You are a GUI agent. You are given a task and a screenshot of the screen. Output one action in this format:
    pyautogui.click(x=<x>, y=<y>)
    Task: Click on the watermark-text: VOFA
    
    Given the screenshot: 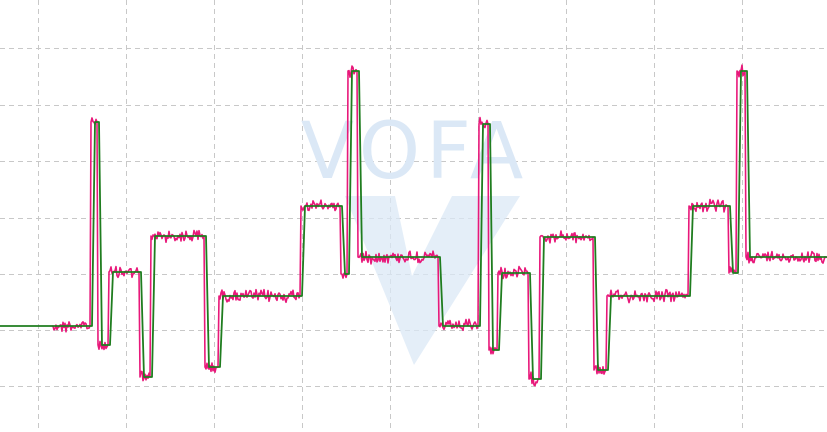 What is the action you would take?
    pyautogui.click(x=415, y=152)
    